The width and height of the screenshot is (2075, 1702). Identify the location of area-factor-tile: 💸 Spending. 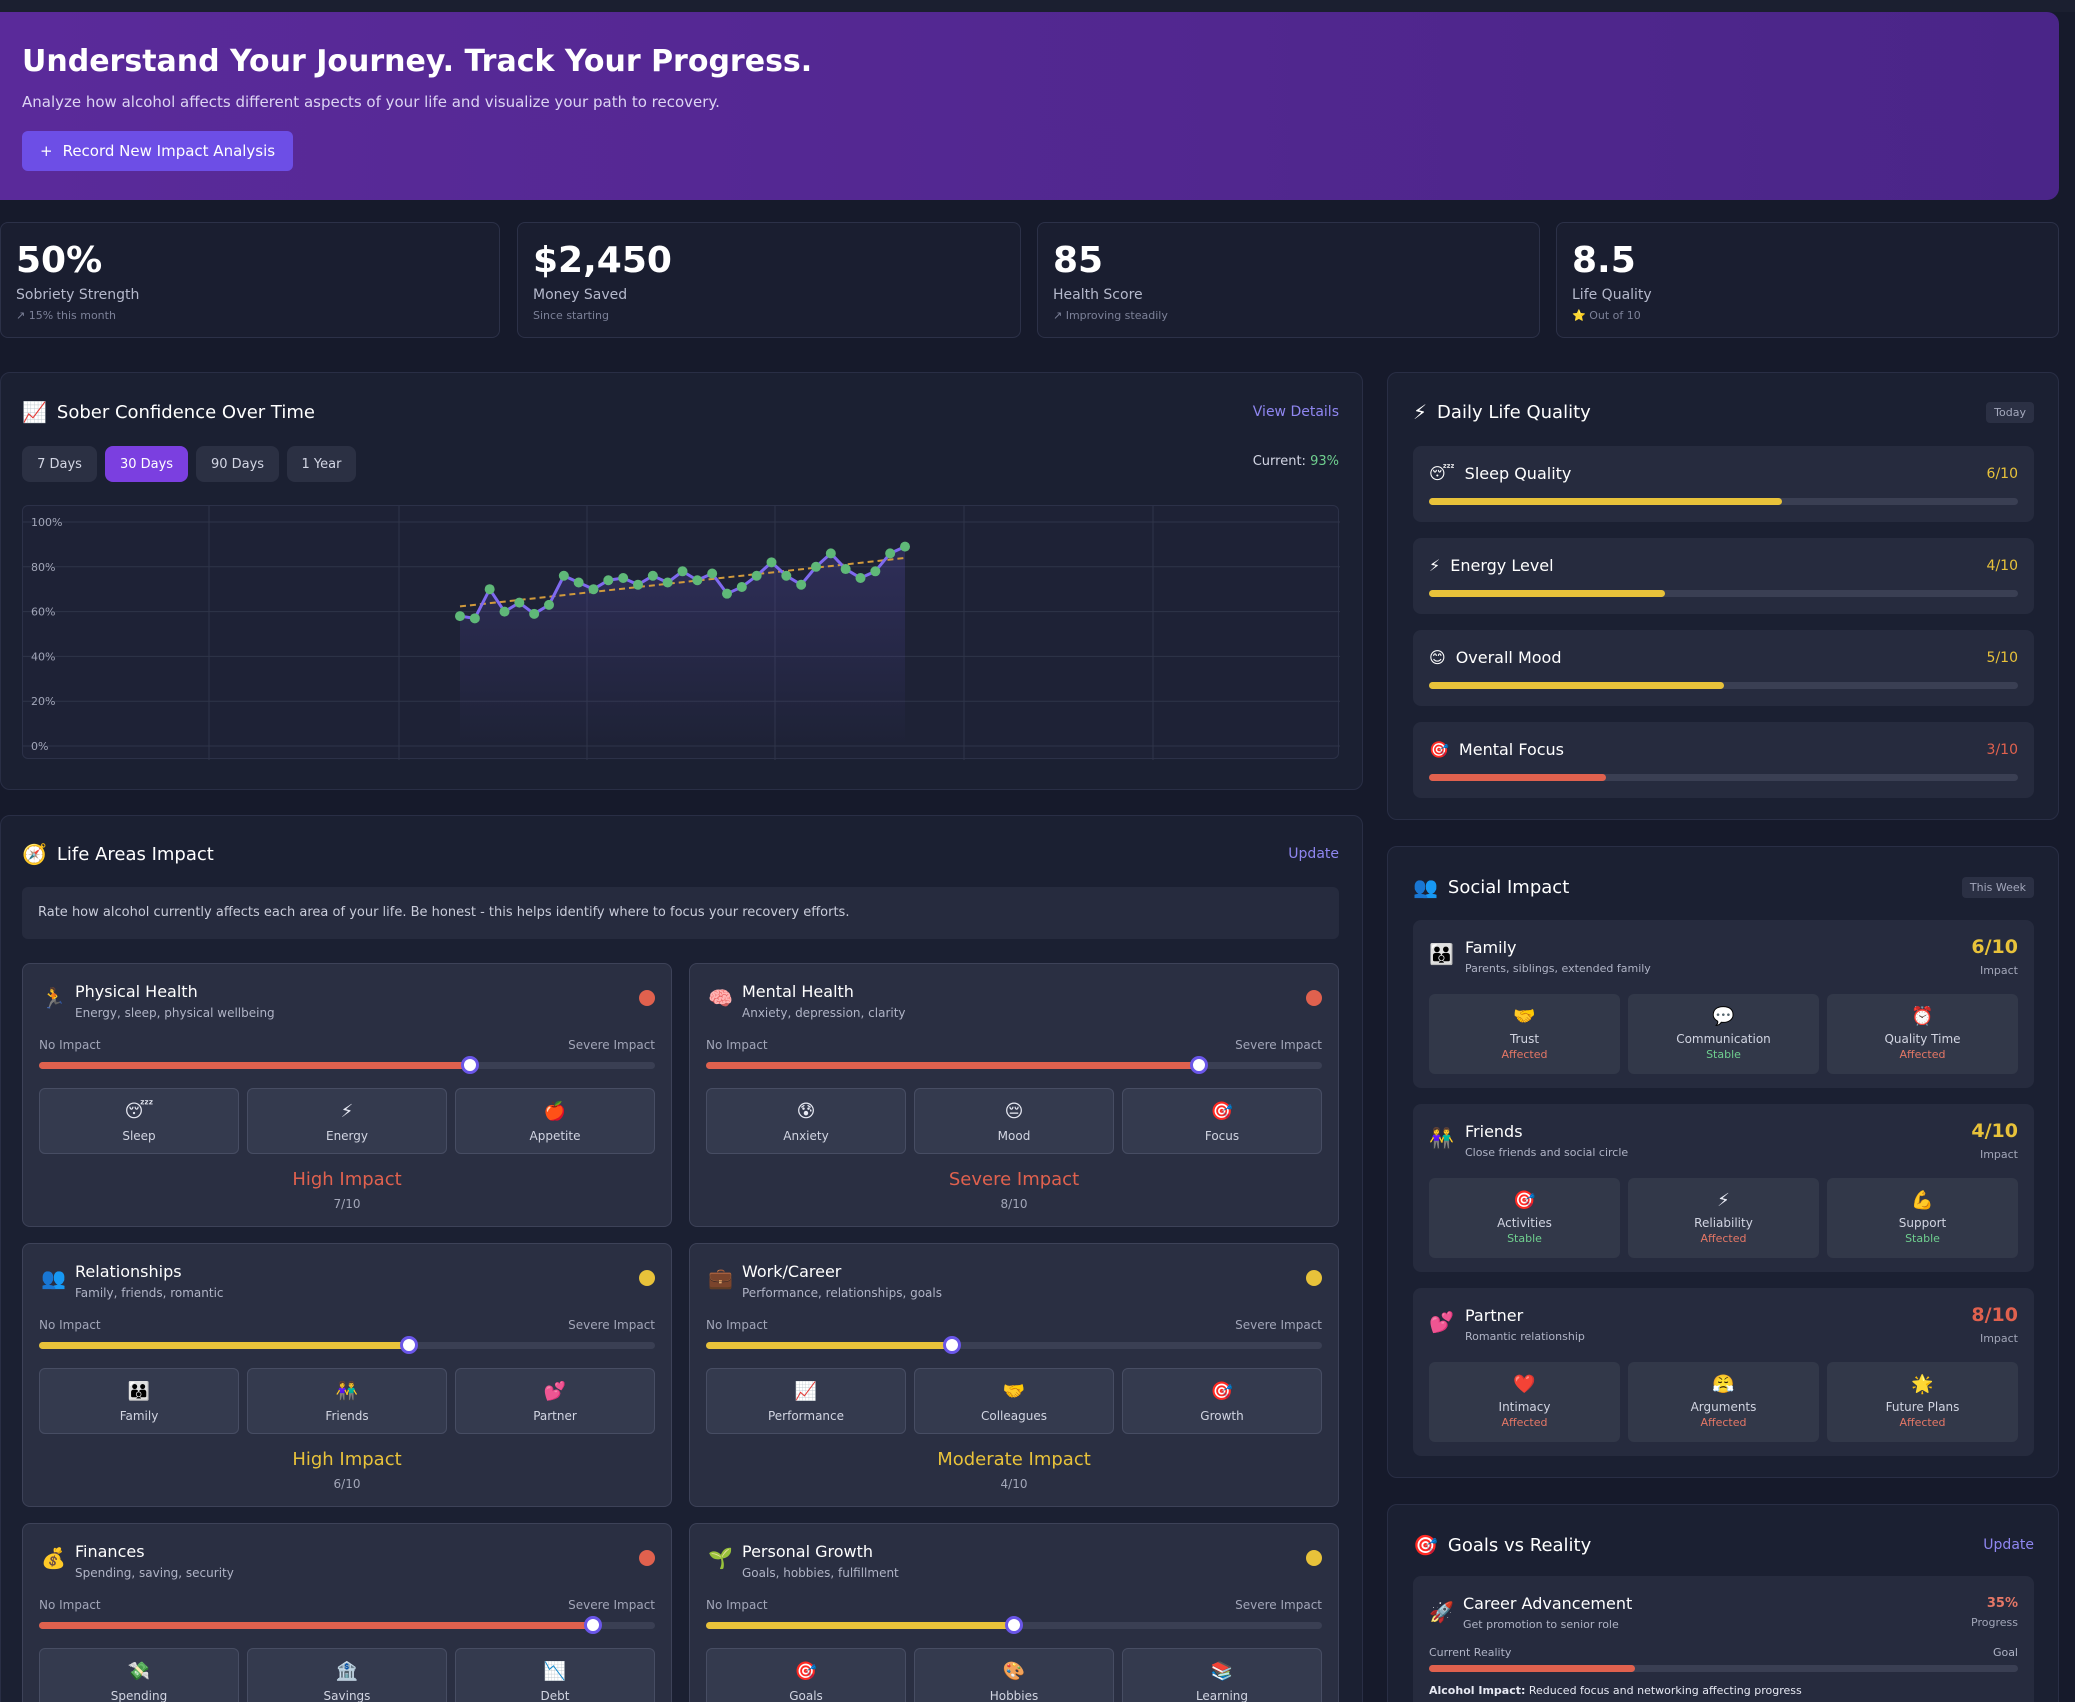
(139, 1675).